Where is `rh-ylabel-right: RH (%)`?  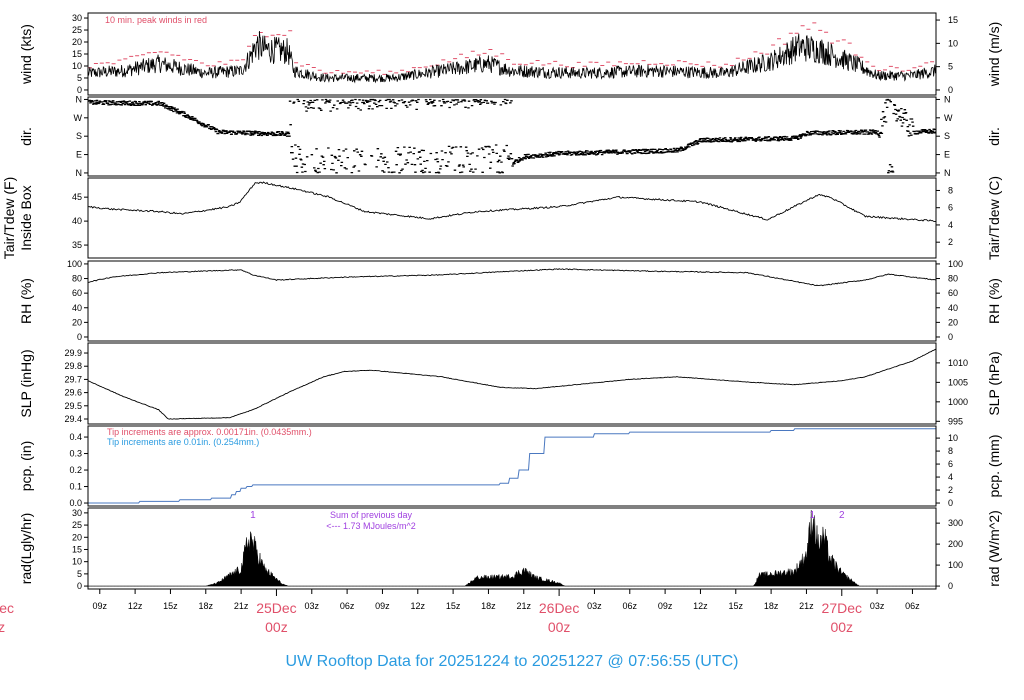
rh-ylabel-right: RH (%) is located at coordinates (994, 301).